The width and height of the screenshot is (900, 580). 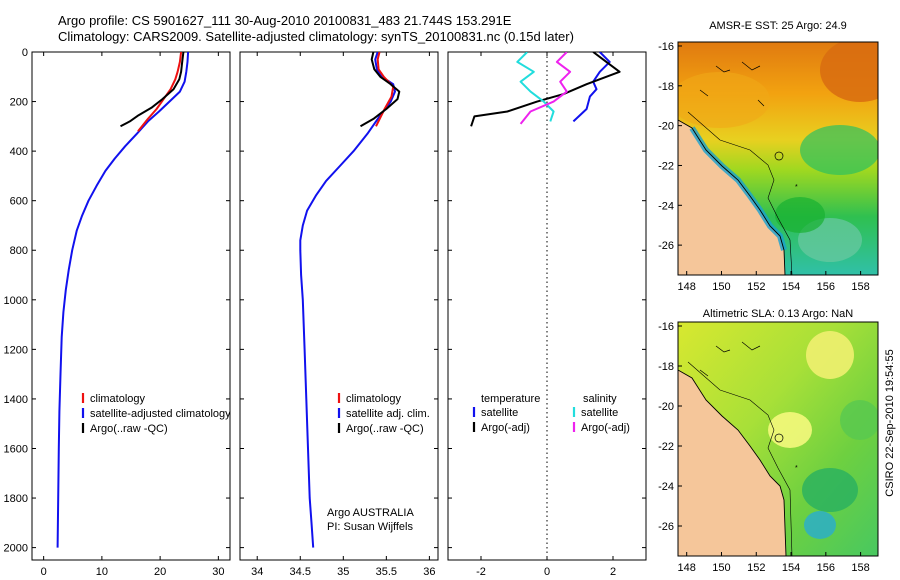 I want to click on temperature-legend-label: Argo(..raw -QC), so click(x=129, y=429).